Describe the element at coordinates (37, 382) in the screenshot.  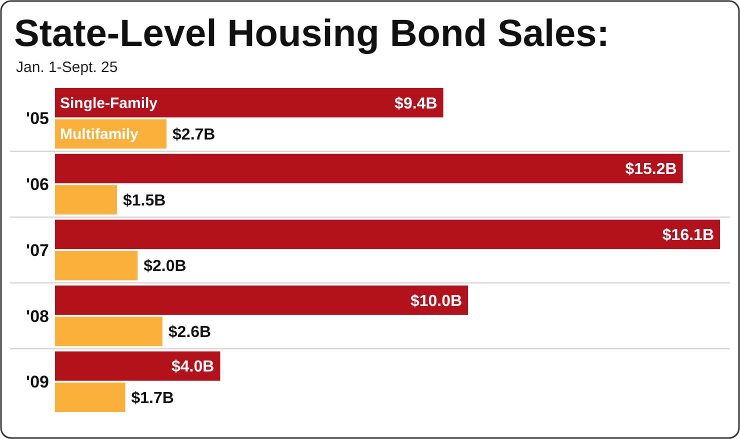
I see `y-tick-label: '09` at that location.